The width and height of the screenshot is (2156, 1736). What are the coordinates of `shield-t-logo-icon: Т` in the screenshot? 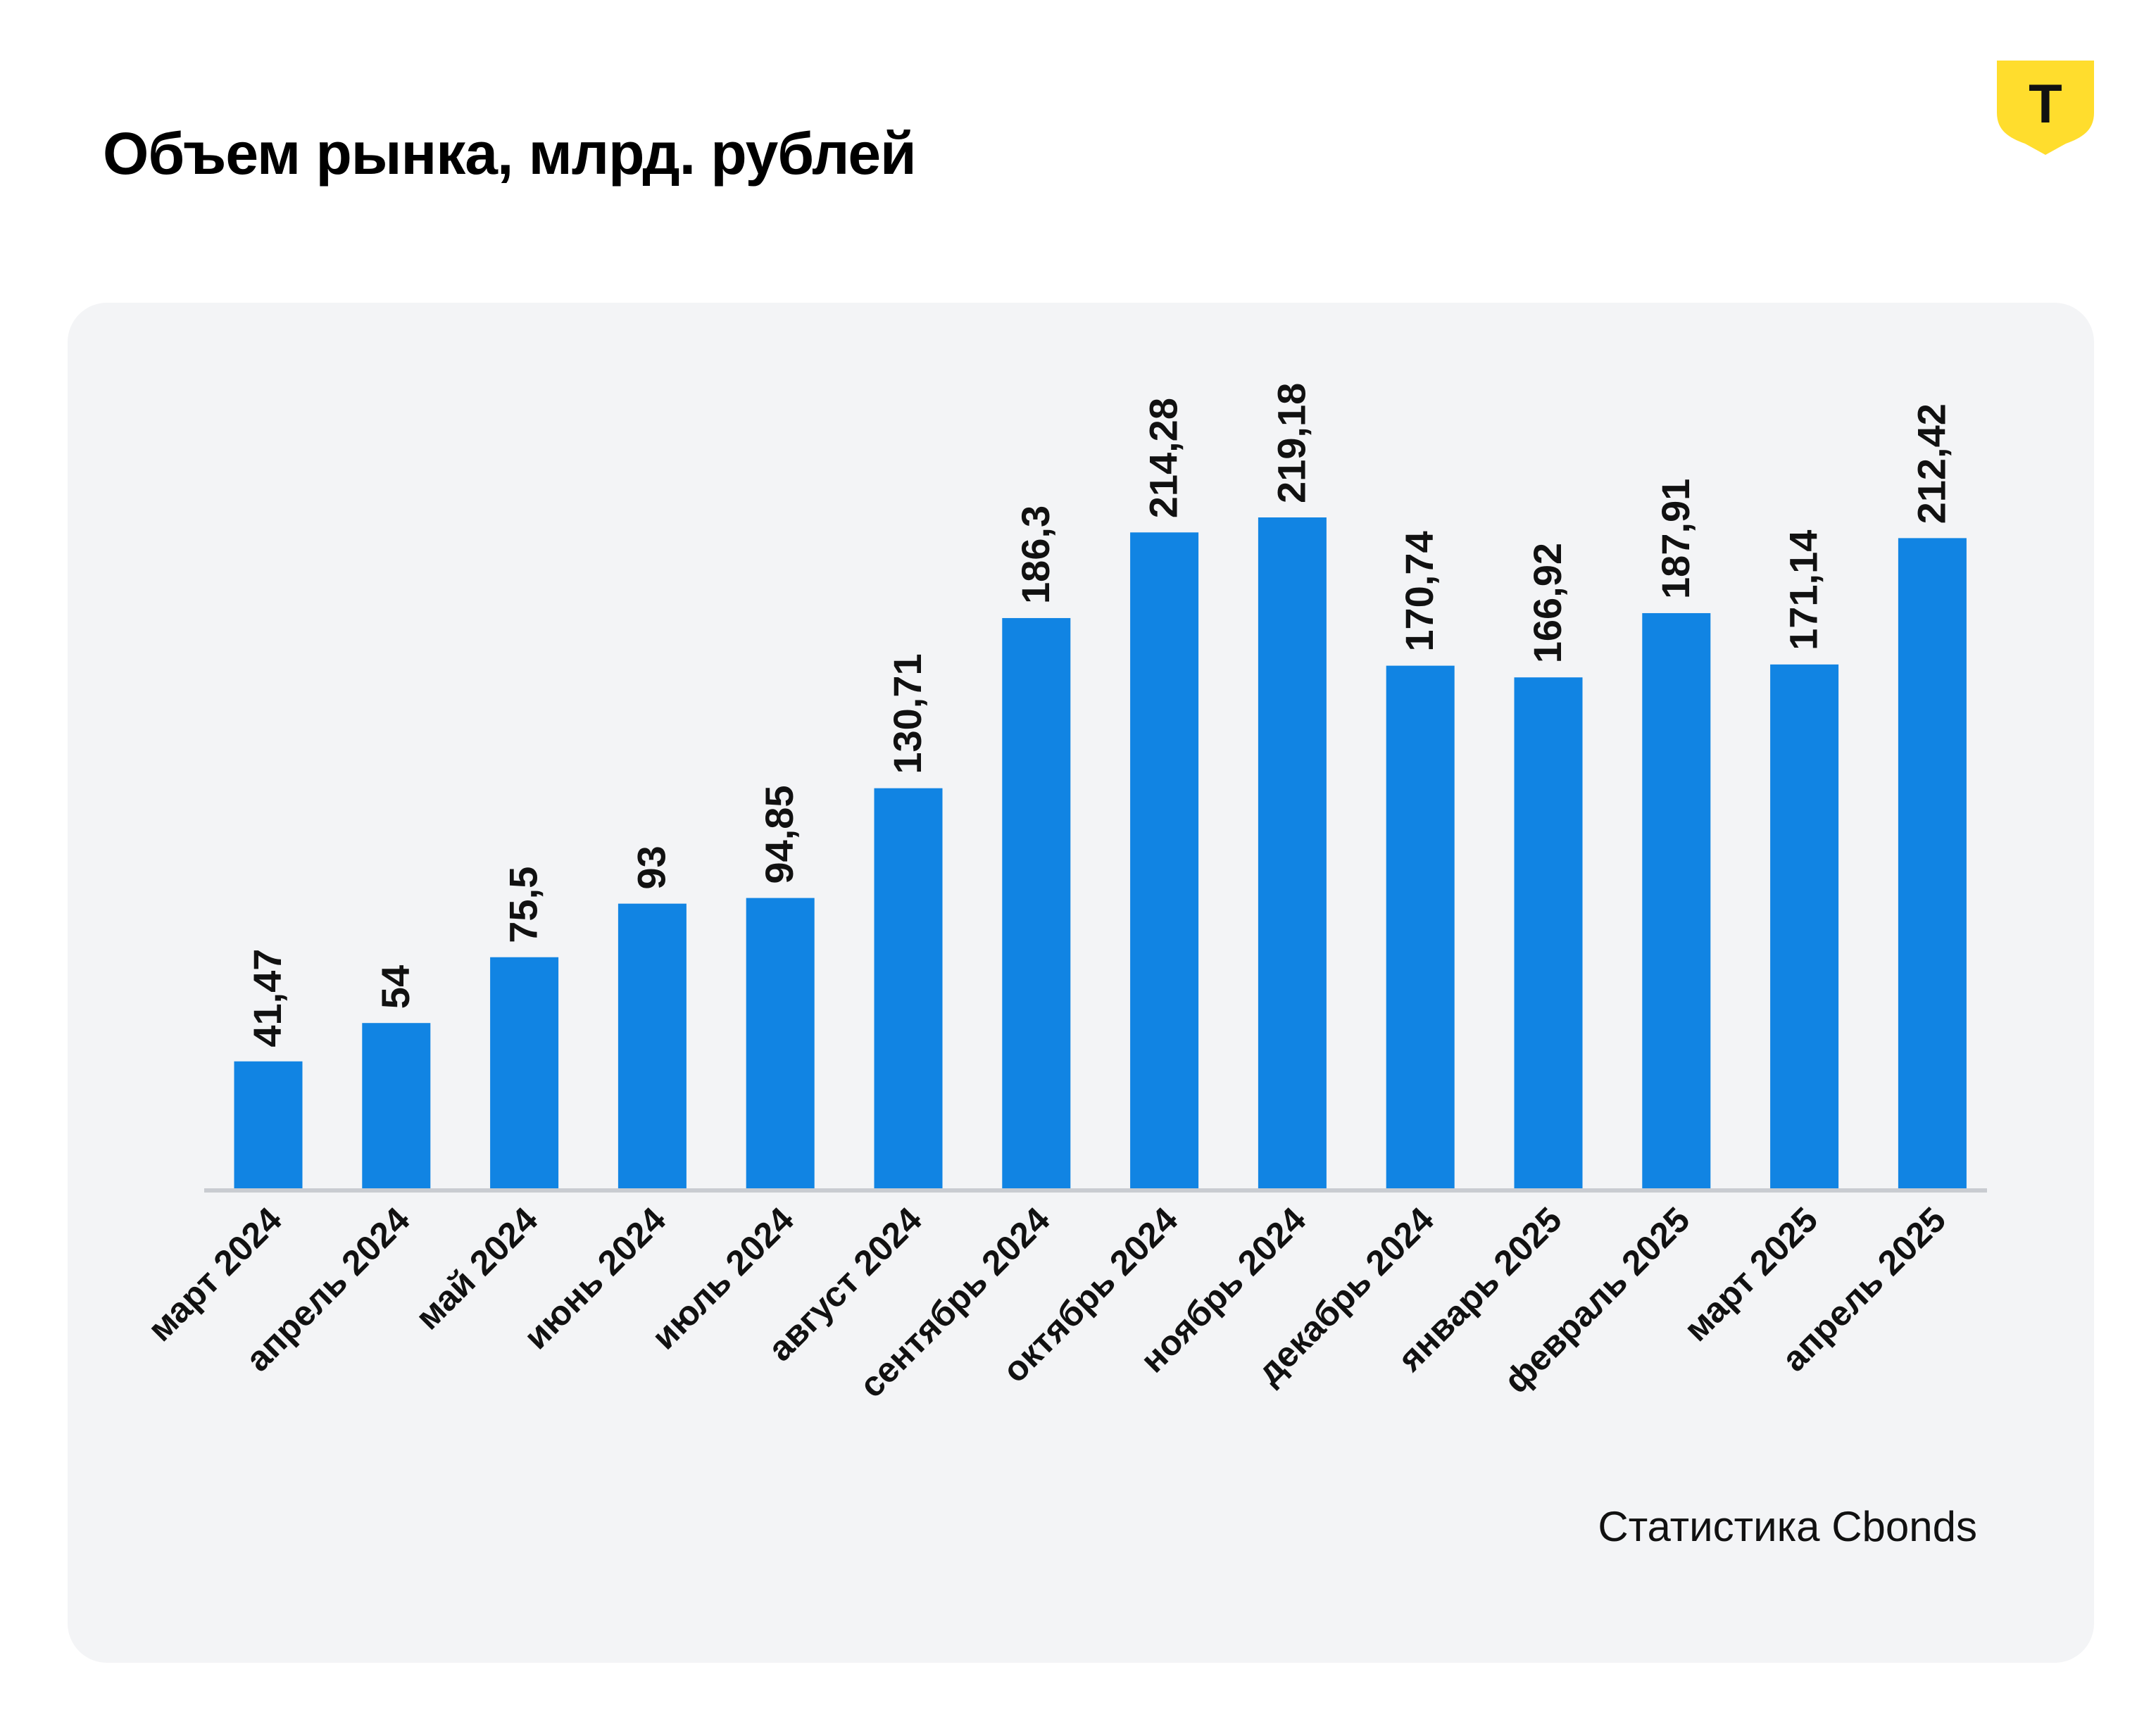 It's located at (2045, 108).